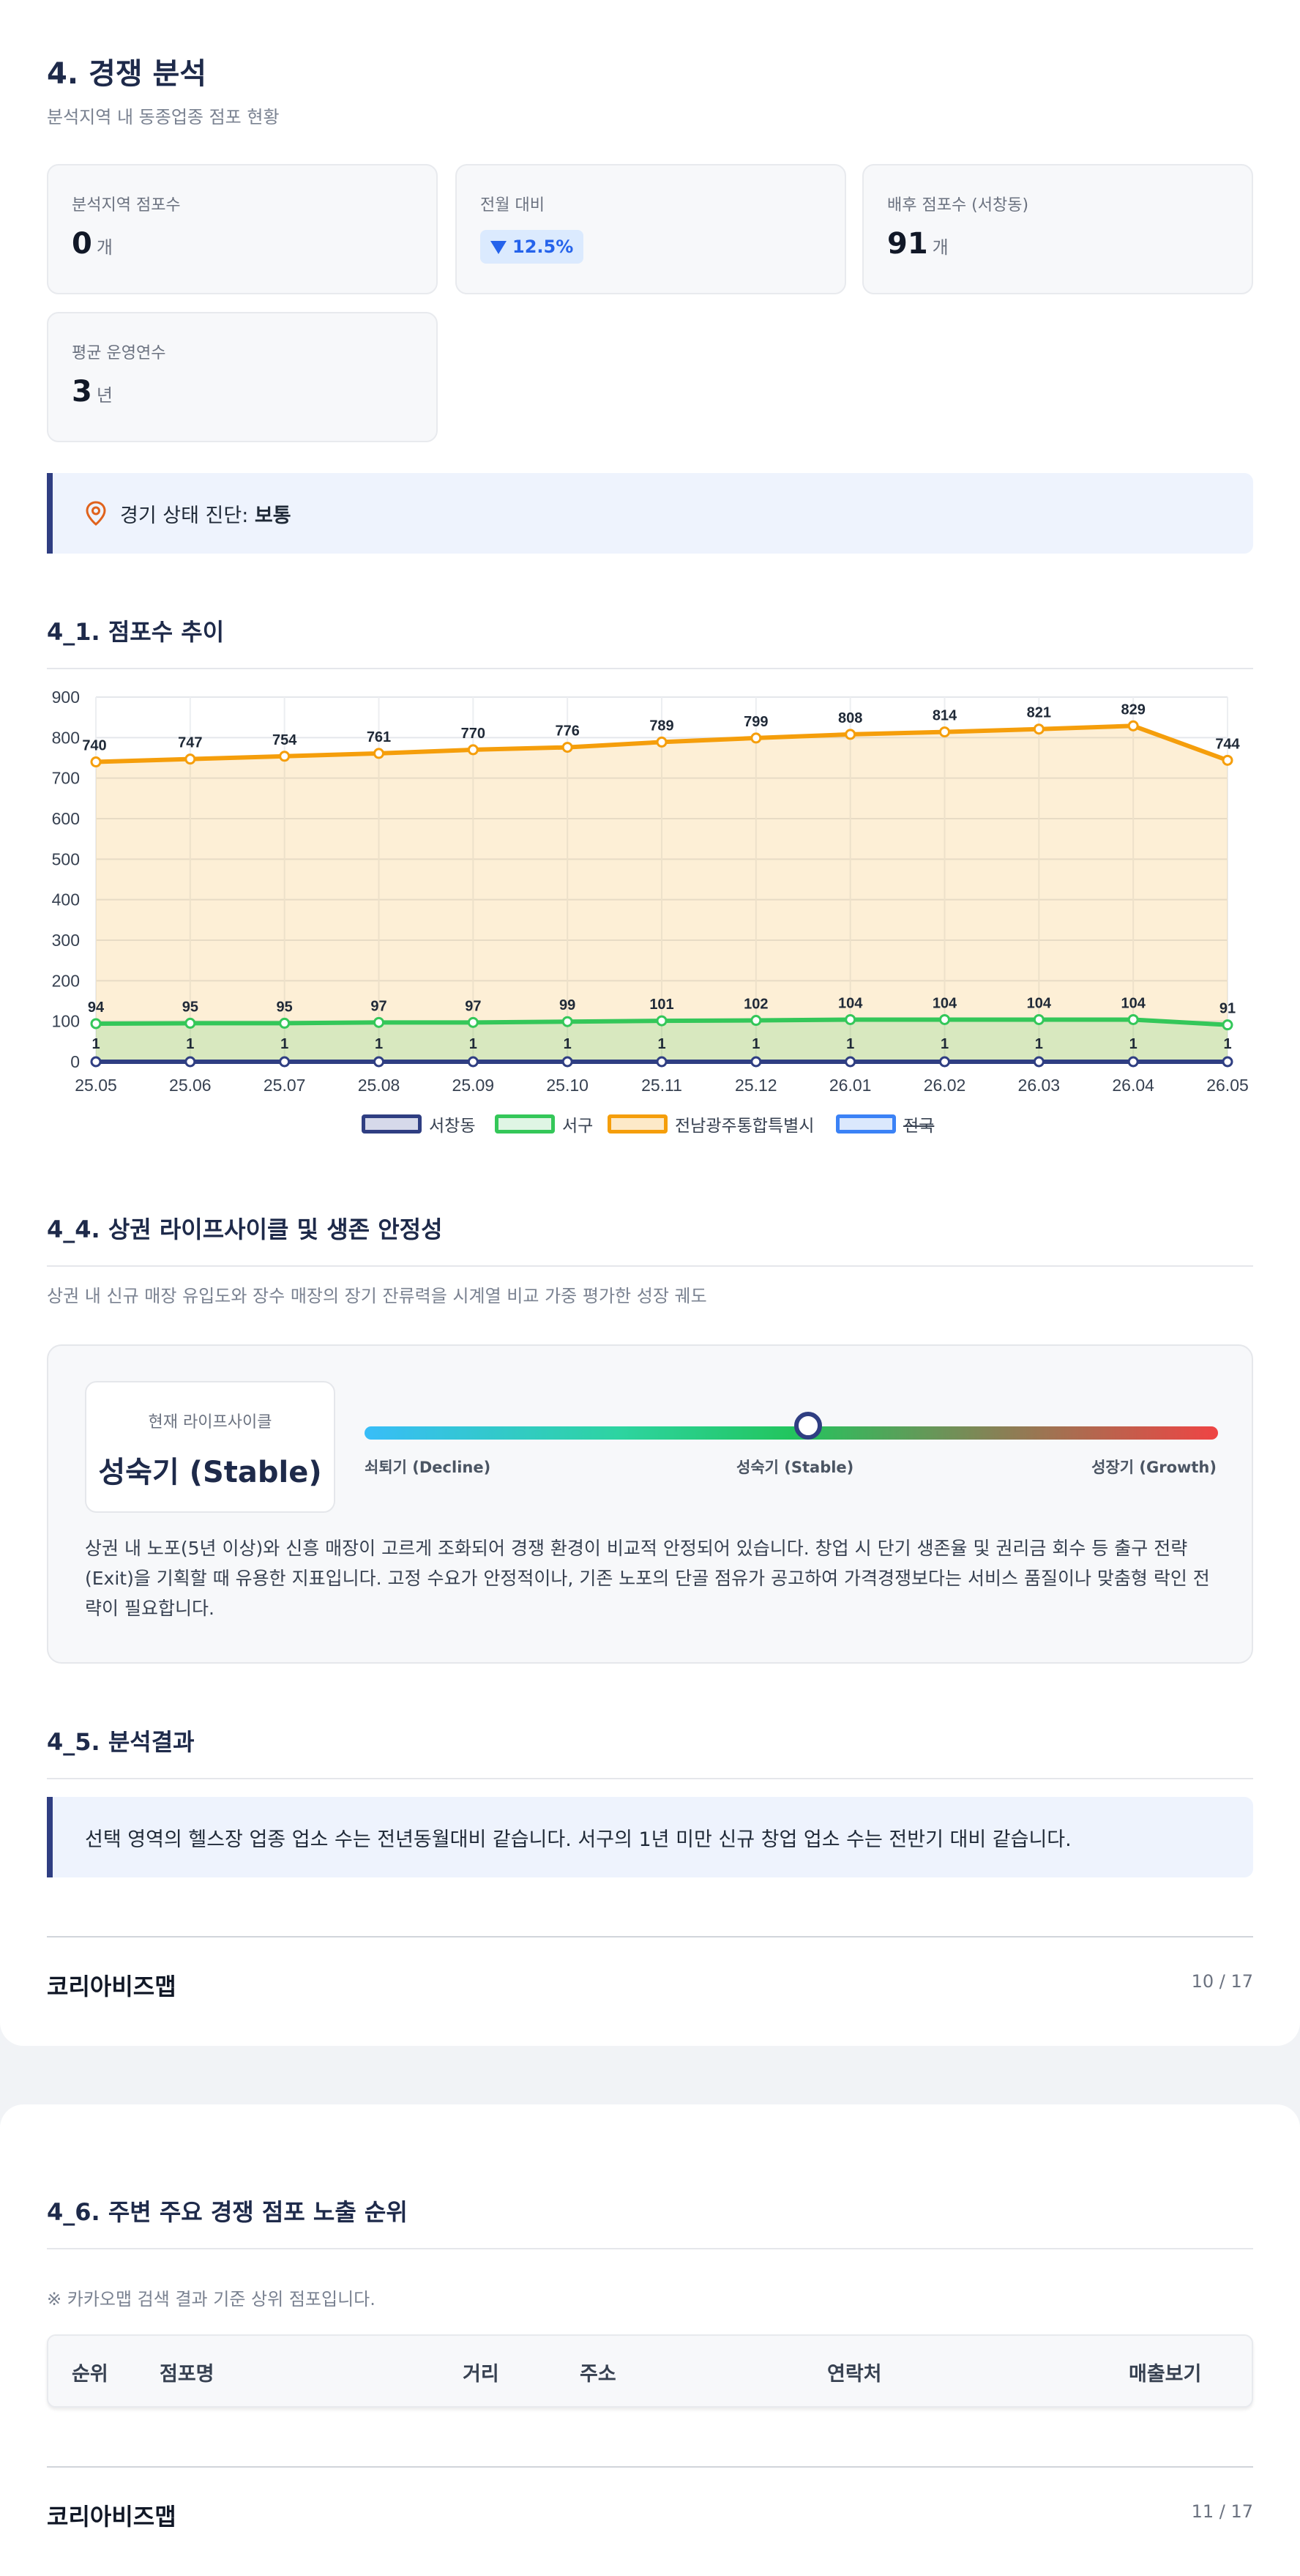 The image size is (1300, 2576). What do you see at coordinates (418, 1124) in the screenshot?
I see `legend-item-seochang: 서창동` at bounding box center [418, 1124].